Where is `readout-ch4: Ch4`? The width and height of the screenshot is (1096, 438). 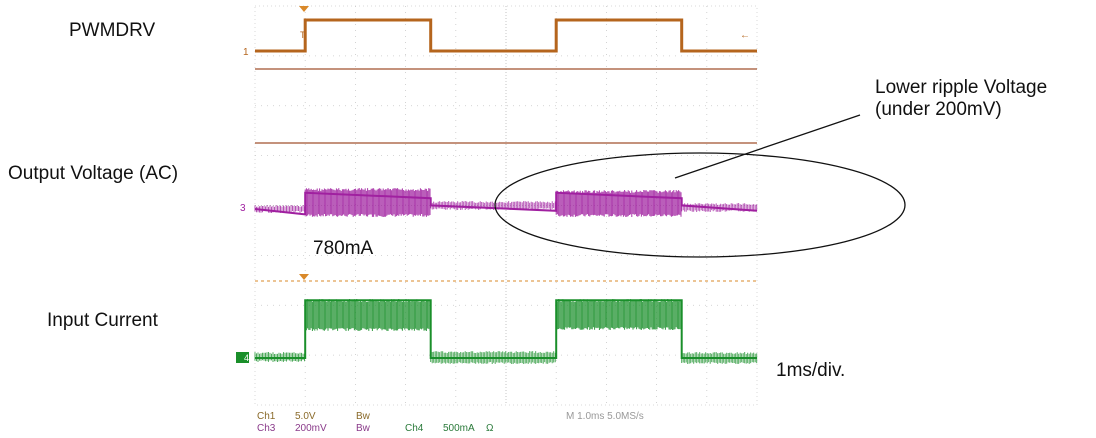
readout-ch4: Ch4 is located at coordinates (414, 428).